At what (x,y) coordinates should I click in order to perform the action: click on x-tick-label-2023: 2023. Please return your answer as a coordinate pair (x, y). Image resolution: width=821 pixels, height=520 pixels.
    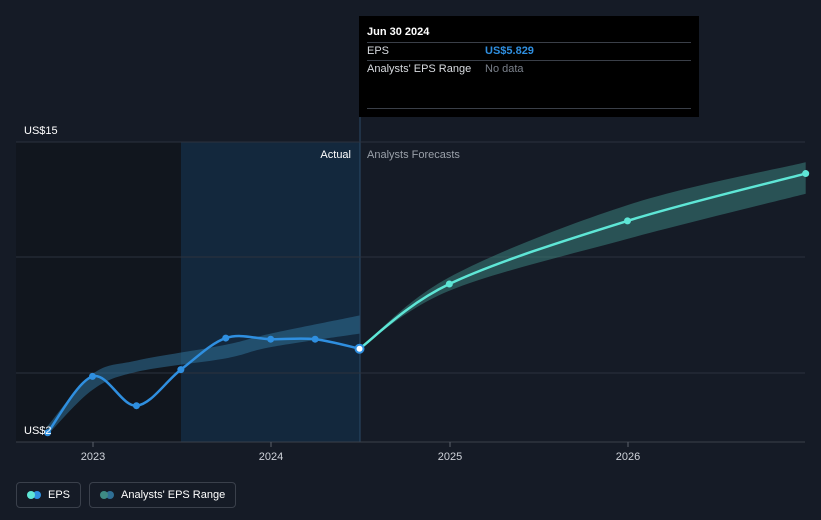
    Looking at the image, I should click on (93, 457).